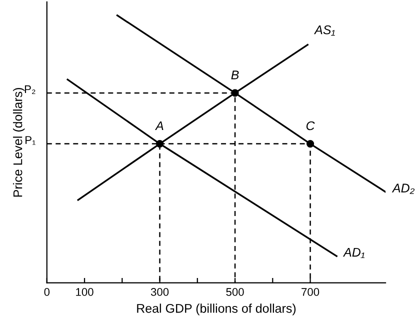 Image resolution: width=415 pixels, height=332 pixels. What do you see at coordinates (159, 292) in the screenshot?
I see `x-tick-label: 300` at bounding box center [159, 292].